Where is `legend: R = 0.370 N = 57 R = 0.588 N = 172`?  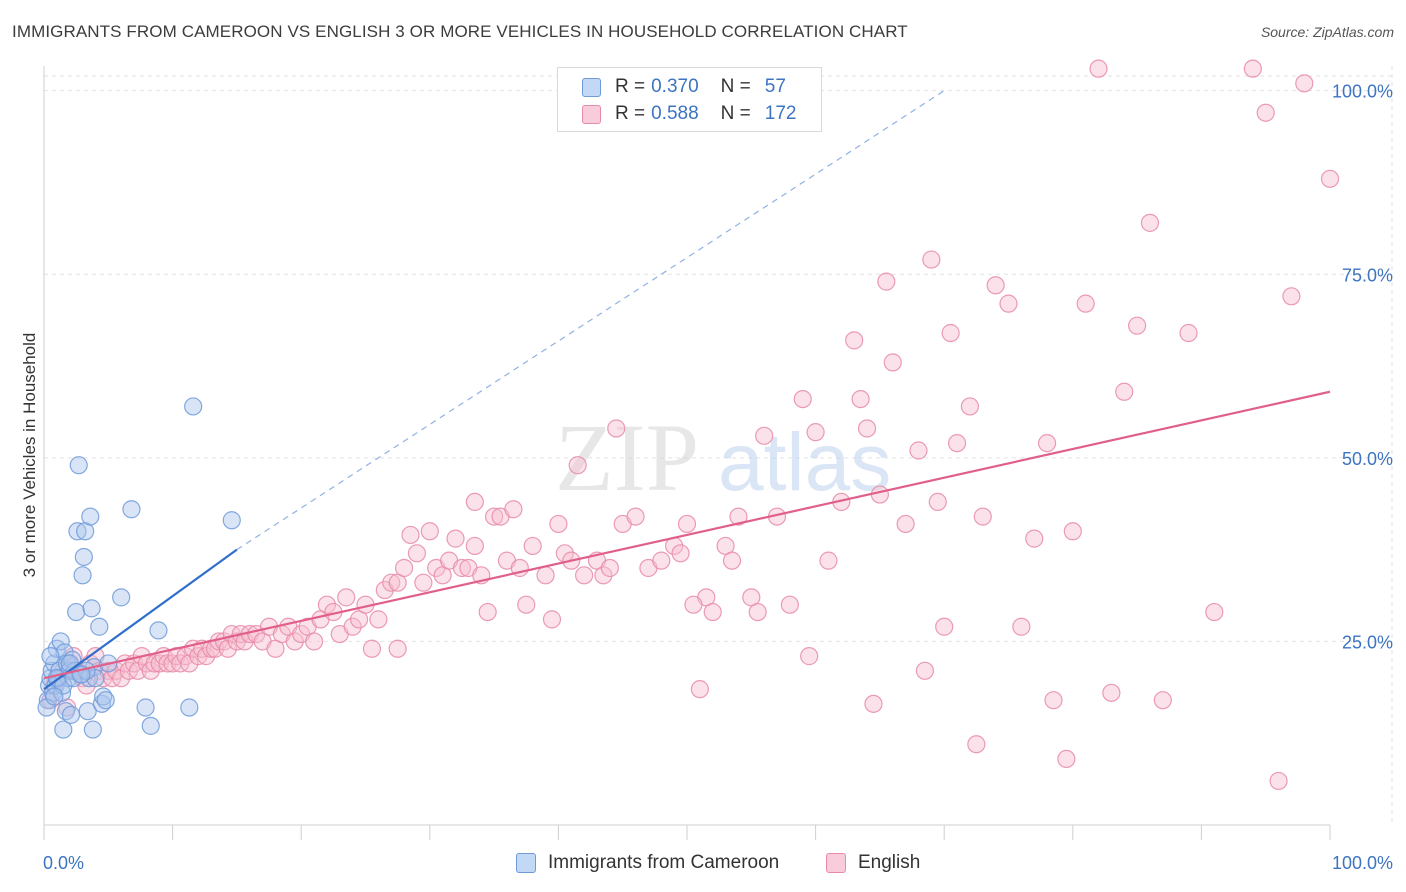
legend: R = 0.370 N = 57 R = 0.588 N = 172 is located at coordinates (689, 99).